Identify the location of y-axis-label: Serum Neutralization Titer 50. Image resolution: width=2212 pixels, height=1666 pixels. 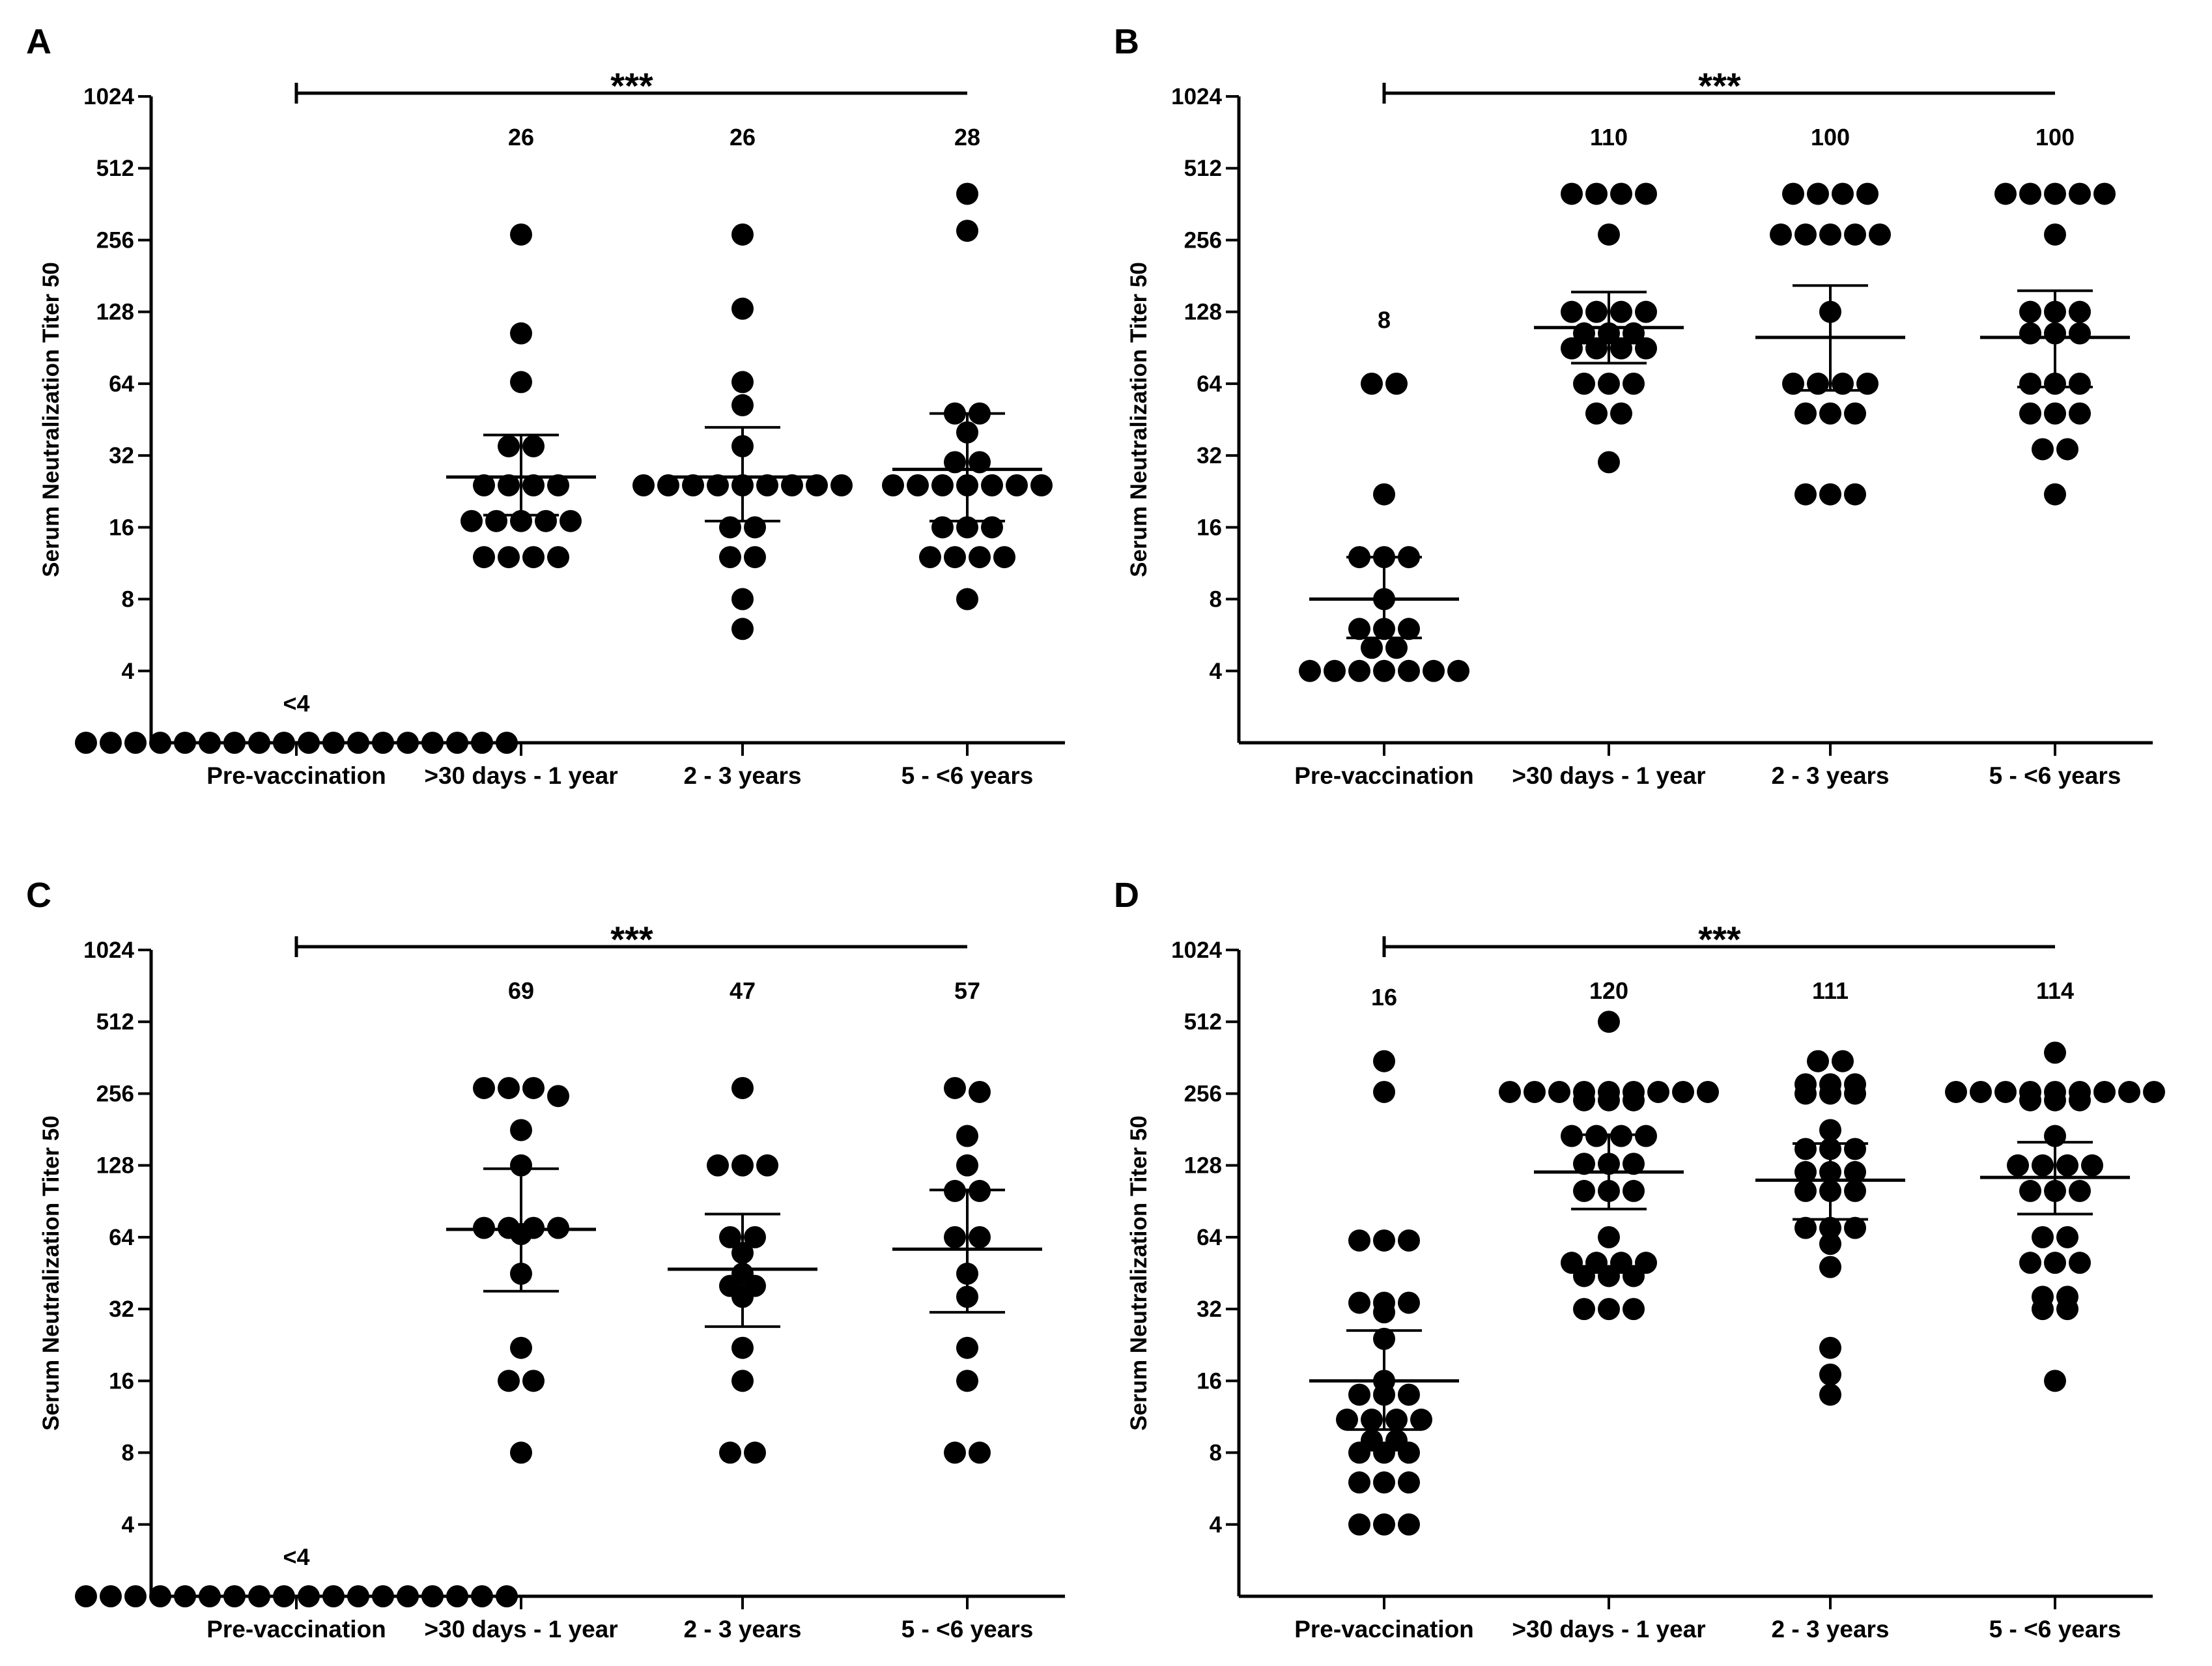
(1139, 419).